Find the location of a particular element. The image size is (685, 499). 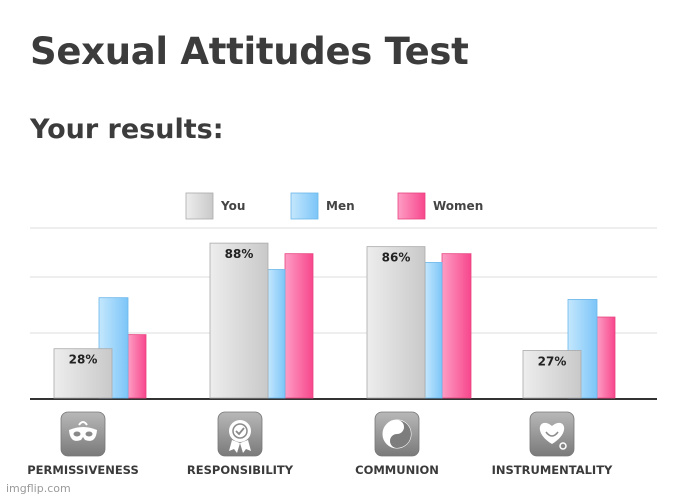

bar-men-communion is located at coordinates (433, 330).